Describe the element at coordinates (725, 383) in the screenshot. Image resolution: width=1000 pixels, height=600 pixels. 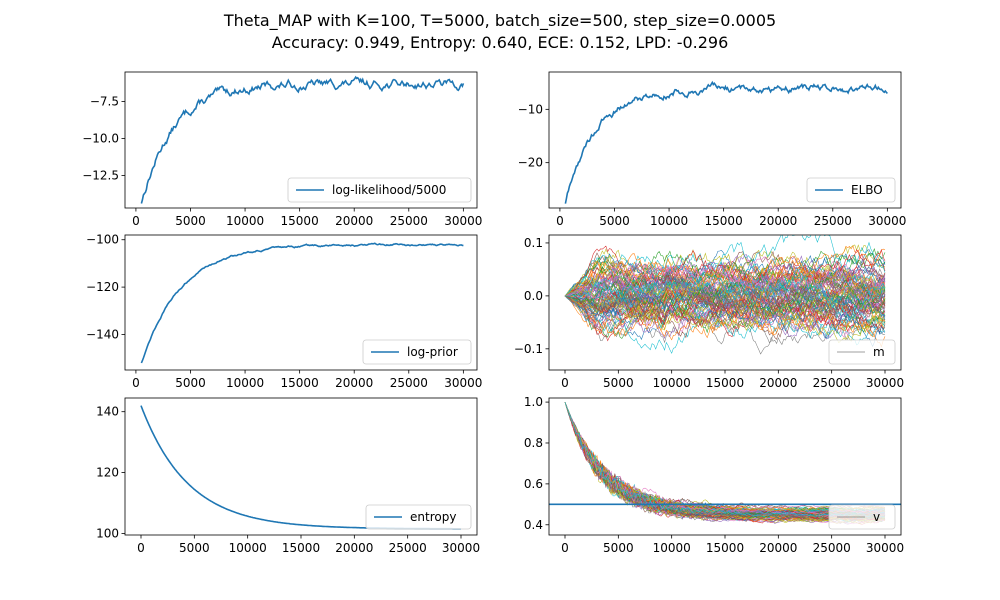
I see `m-xtick-label: 15000` at that location.